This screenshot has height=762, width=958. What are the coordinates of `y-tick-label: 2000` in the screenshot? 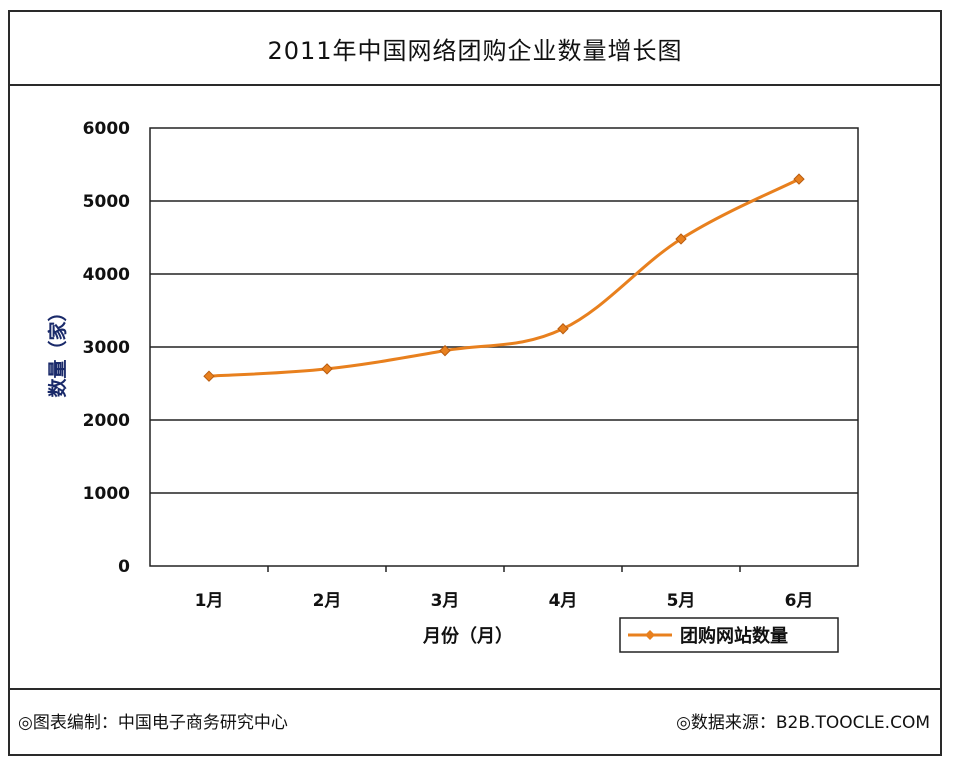 It's located at (106, 421).